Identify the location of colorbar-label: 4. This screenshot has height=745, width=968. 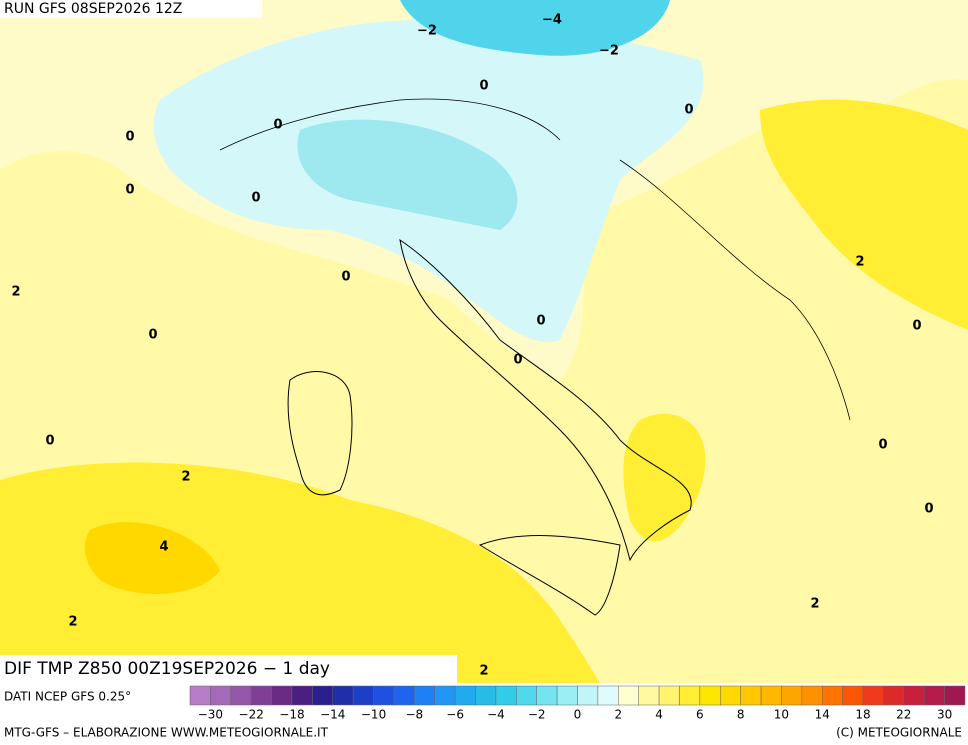
(659, 715).